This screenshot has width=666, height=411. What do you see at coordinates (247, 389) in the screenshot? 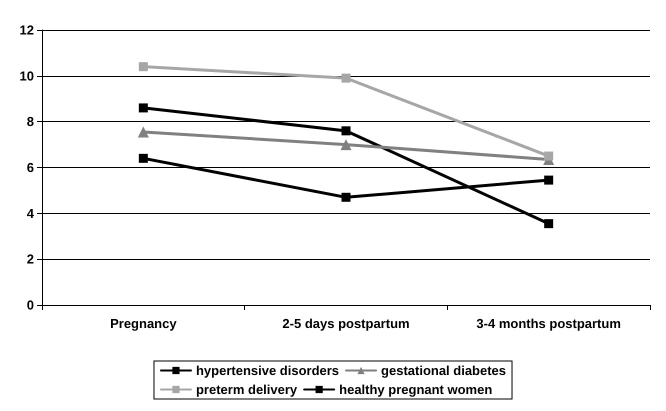
I see `legend-label: preterm delivery` at bounding box center [247, 389].